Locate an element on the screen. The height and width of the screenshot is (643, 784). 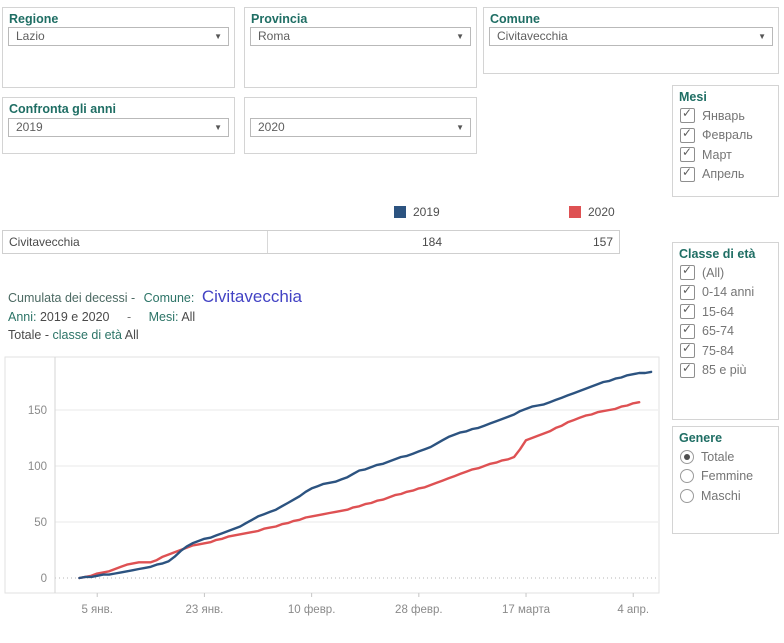
checkbox-label: 15-64 is located at coordinates (718, 311).